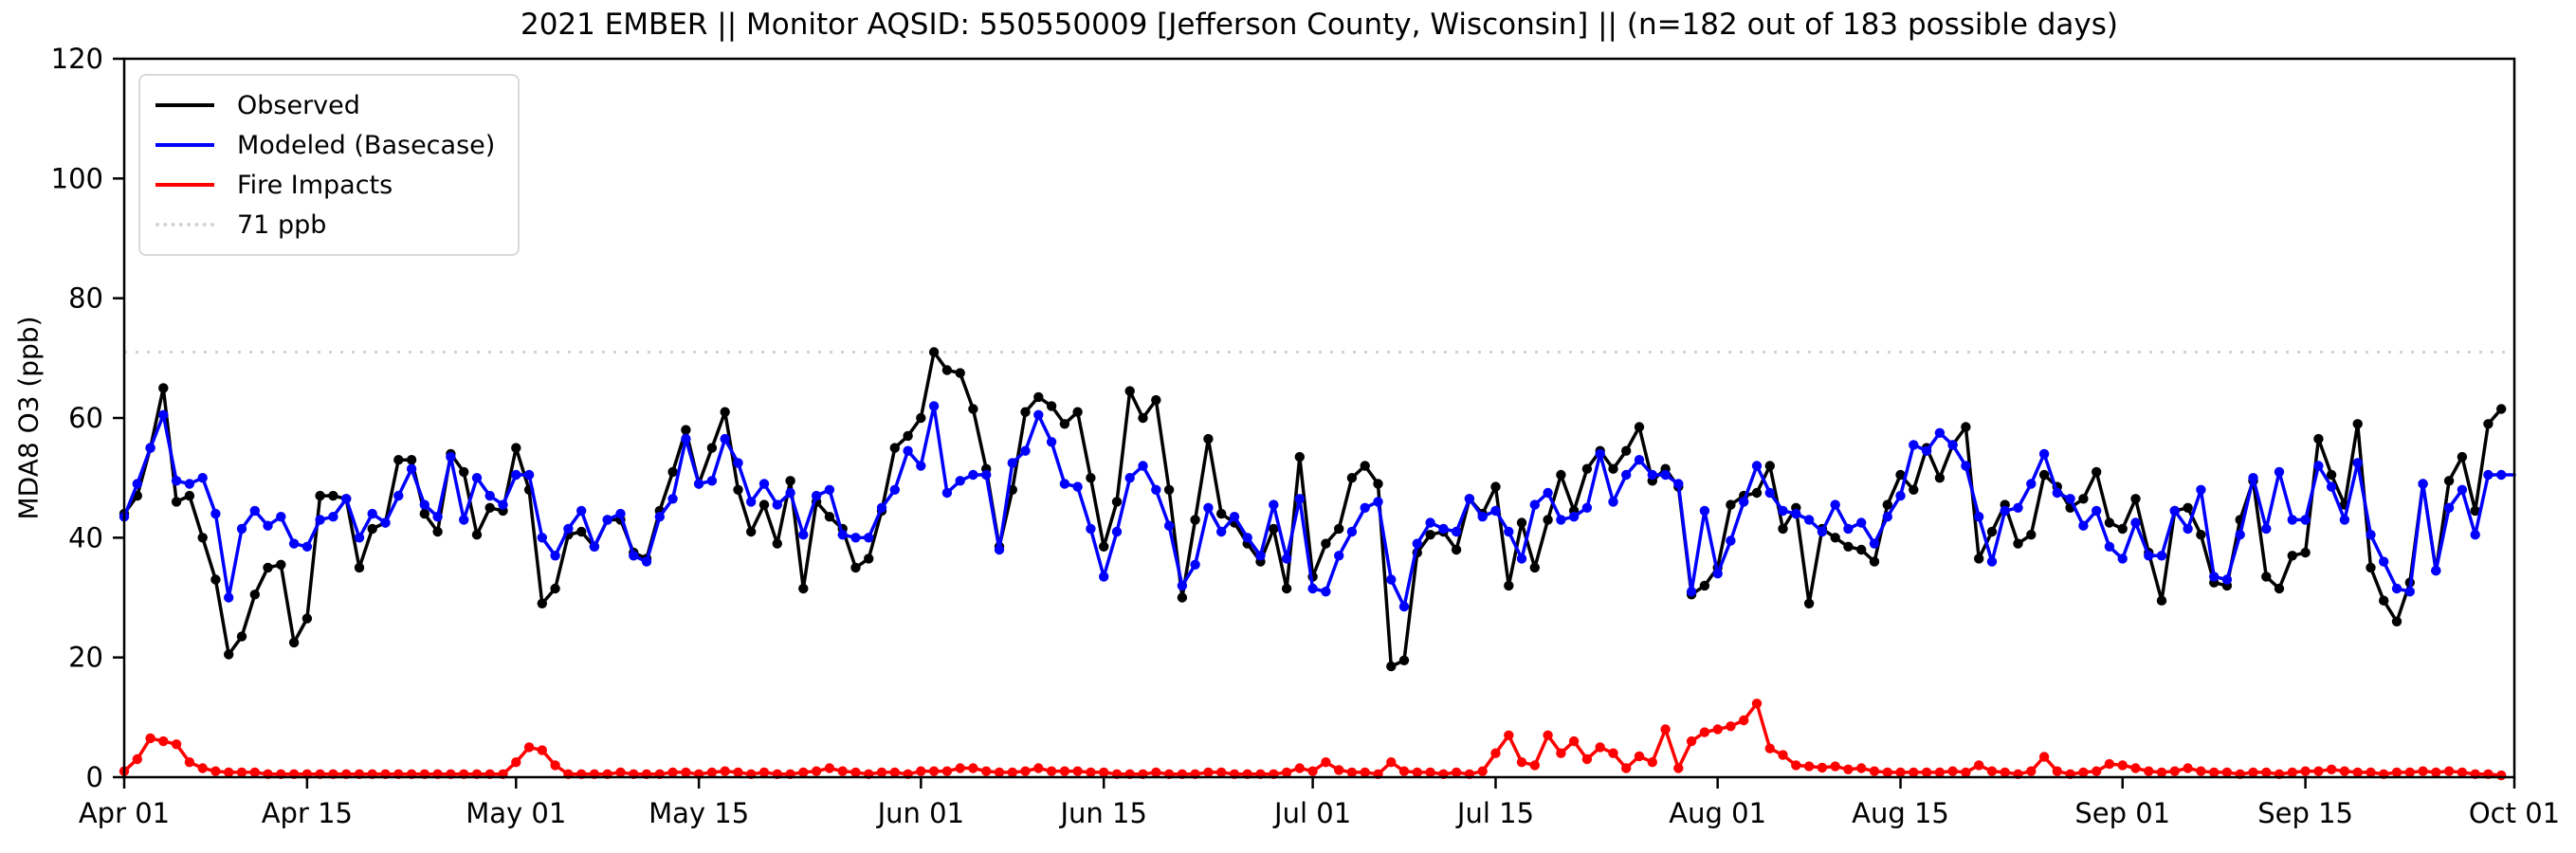 Image resolution: width=2576 pixels, height=853 pixels. What do you see at coordinates (1311, 813) in the screenshot?
I see `x-tick-label: Jul 01` at bounding box center [1311, 813].